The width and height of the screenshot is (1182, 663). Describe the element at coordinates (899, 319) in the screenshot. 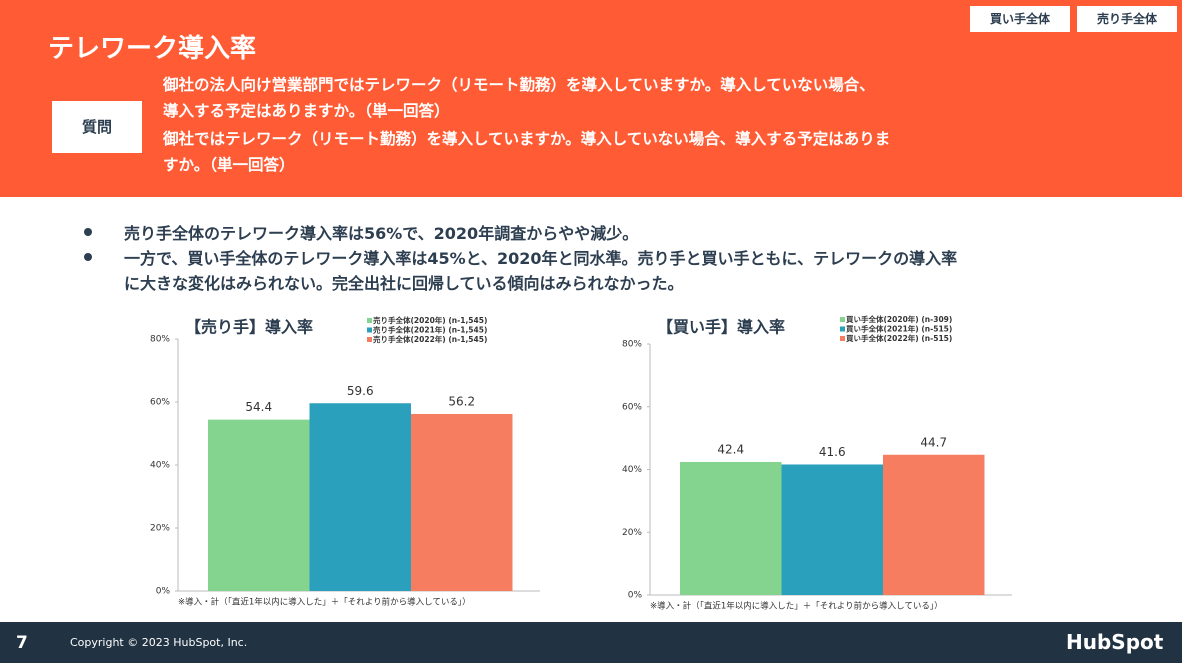

I see `legend-label: 買い手全体(2020年) (n-309)` at that location.